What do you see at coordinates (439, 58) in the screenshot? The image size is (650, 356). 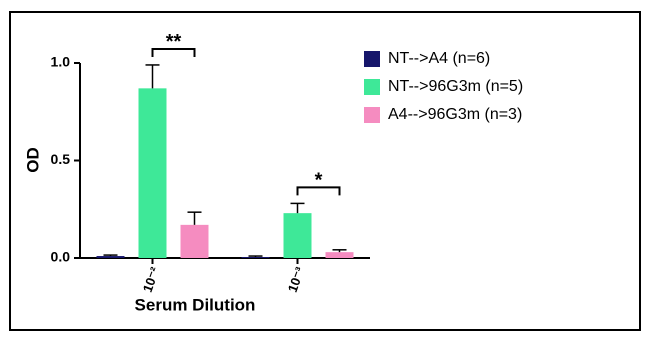 I see `legend-label: NT-->A4 (n=6)` at bounding box center [439, 58].